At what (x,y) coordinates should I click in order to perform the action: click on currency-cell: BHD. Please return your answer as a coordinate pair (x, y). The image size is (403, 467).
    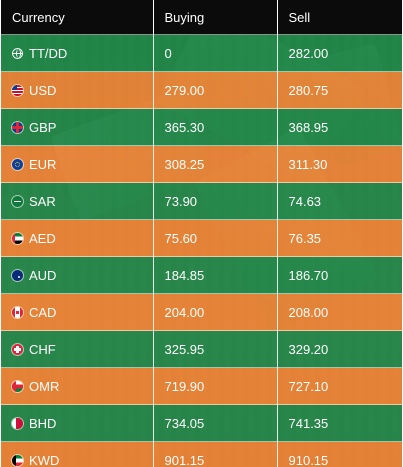
    Looking at the image, I should click on (77, 423).